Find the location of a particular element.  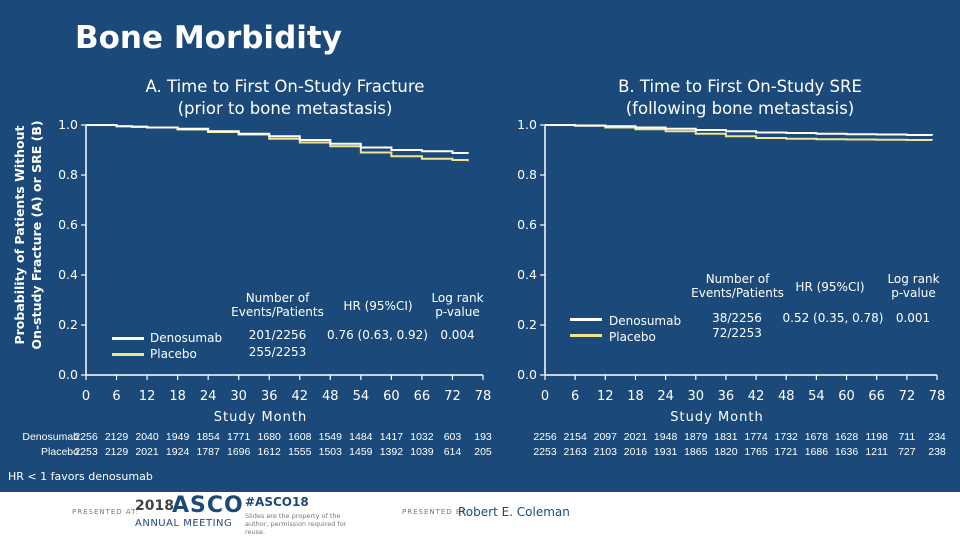

panel-b-at-risk-value: 2256 is located at coordinates (545, 437).